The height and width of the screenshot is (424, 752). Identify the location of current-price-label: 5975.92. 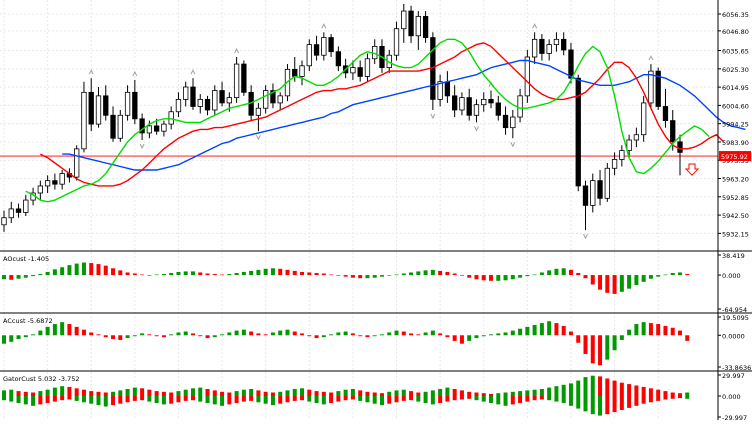
(734, 157).